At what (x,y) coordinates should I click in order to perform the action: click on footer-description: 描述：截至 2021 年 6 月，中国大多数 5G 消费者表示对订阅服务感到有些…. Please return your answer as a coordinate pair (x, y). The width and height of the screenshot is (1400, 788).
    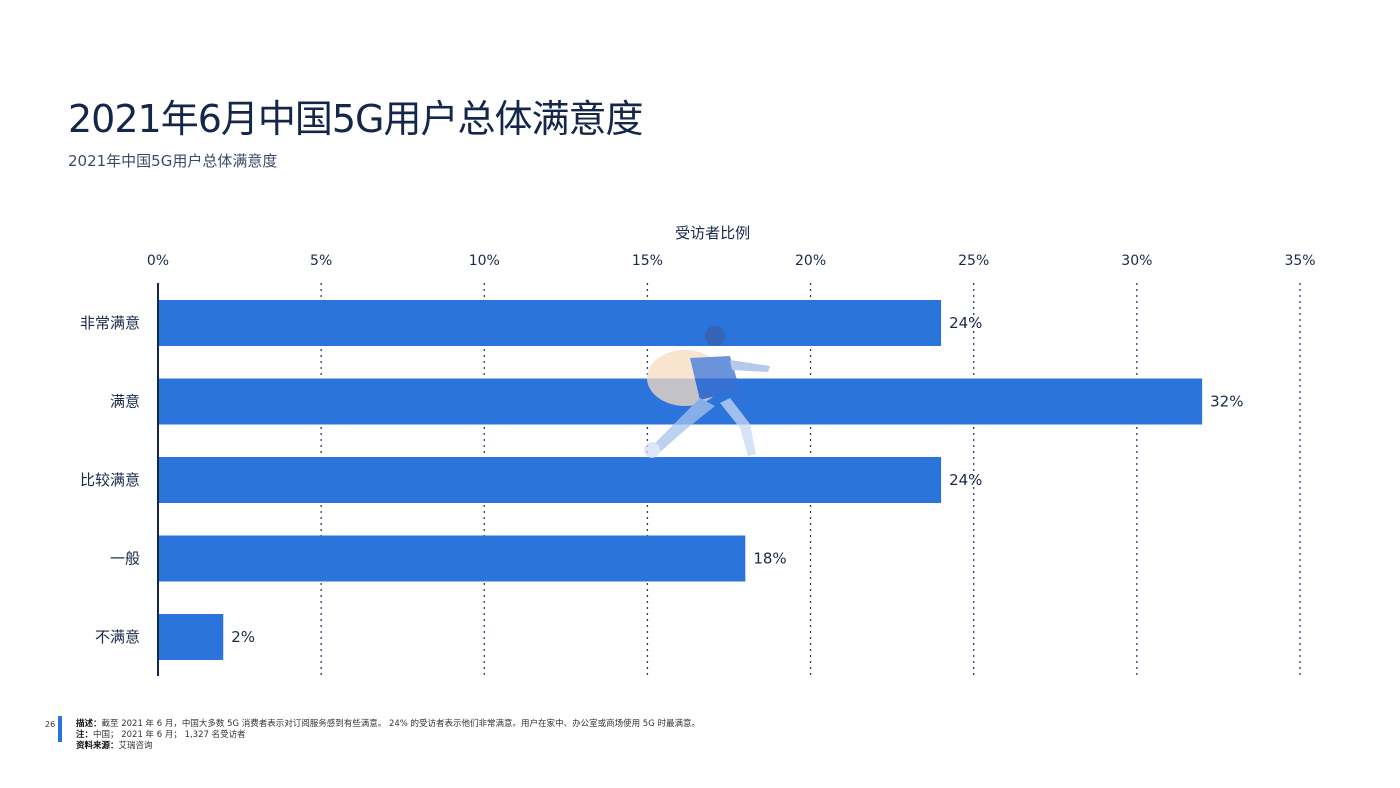
    Looking at the image, I should click on (388, 724).